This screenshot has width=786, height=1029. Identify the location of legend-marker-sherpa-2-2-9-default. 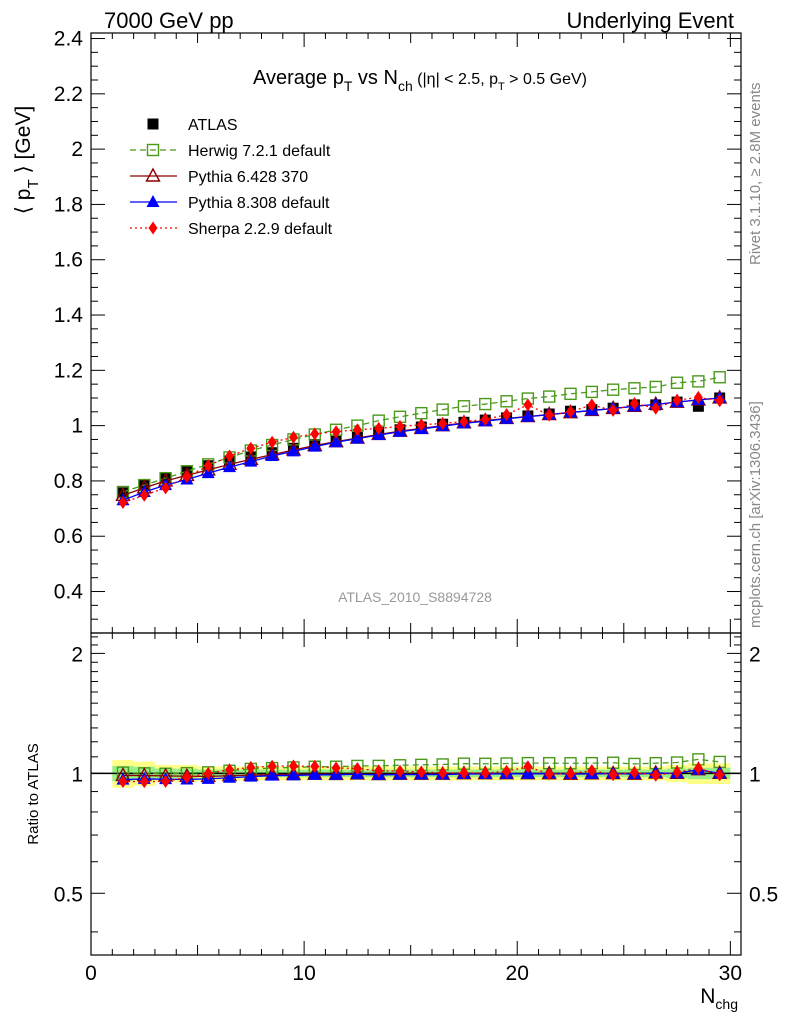
(153, 228).